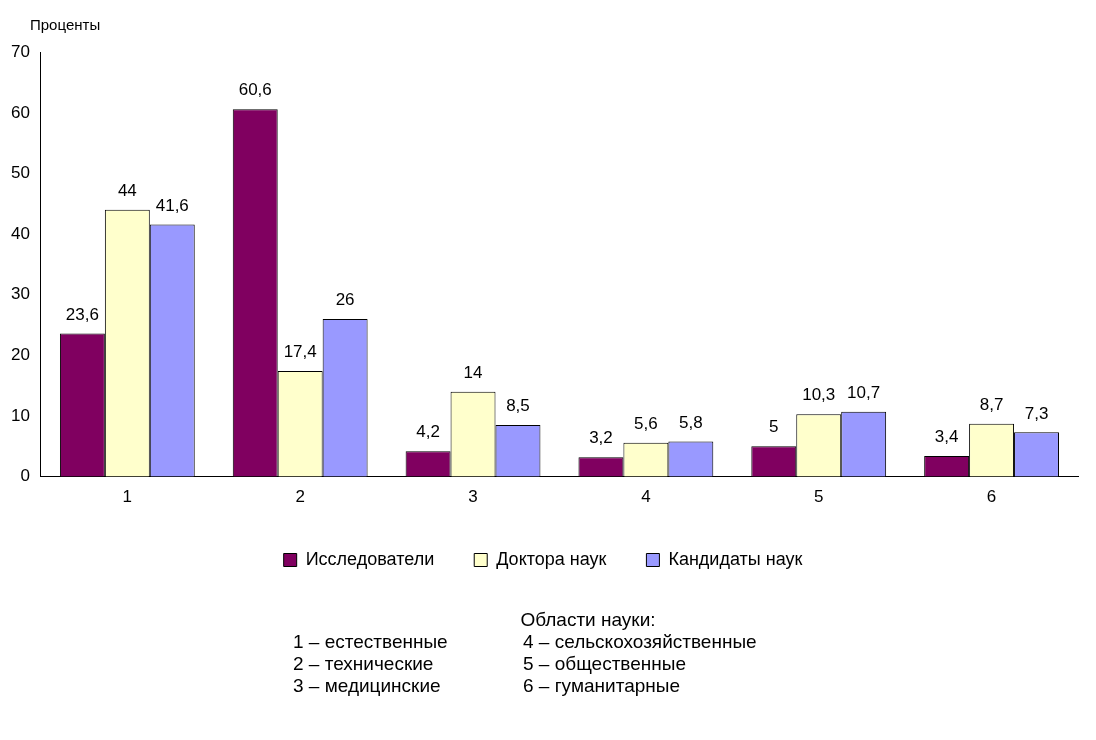 This screenshot has width=1096, height=740. Describe the element at coordinates (370, 558) in the screenshot. I see `legend-label: Исследователи` at that location.